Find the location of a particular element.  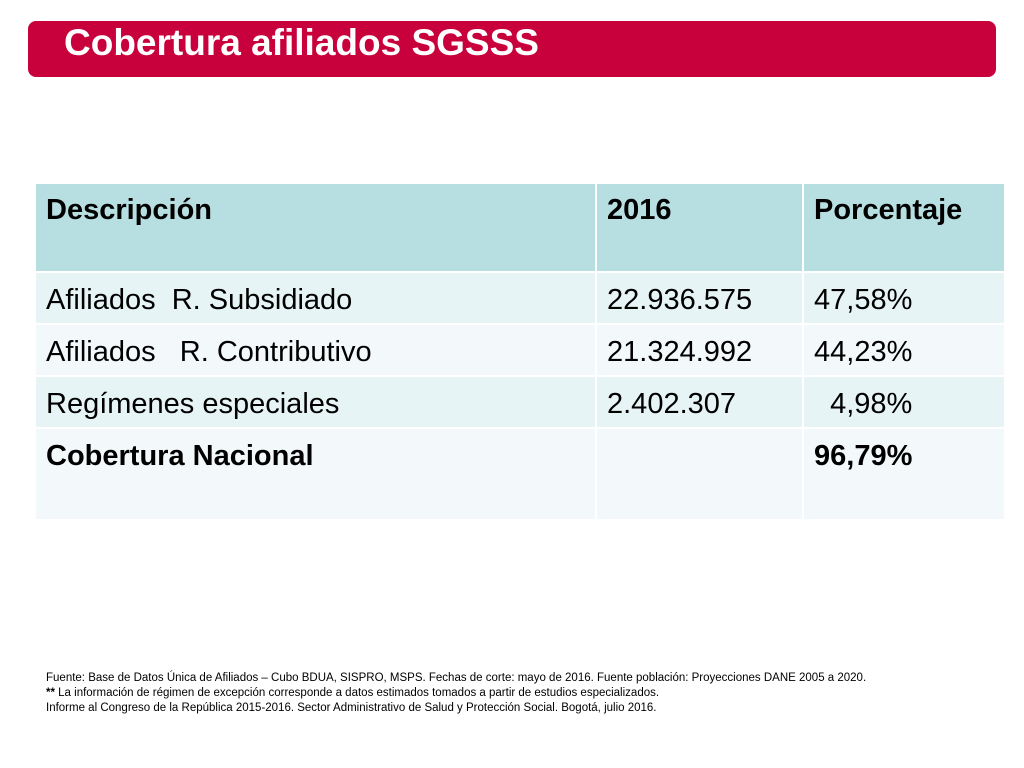

cell-descripcion: Regímenes especiales is located at coordinates (315, 402).